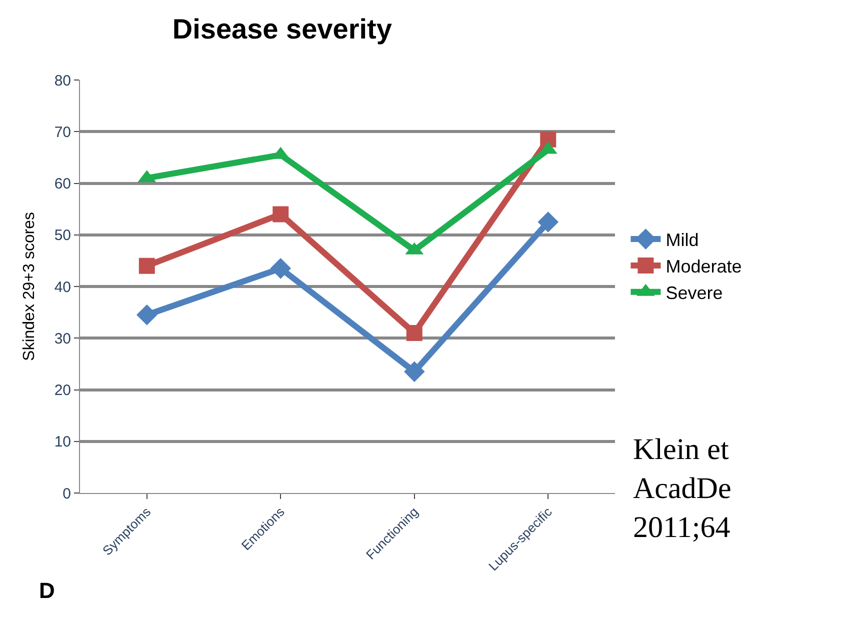  Describe the element at coordinates (282, 28) in the screenshot. I see `chart-title: Disease severity` at that location.